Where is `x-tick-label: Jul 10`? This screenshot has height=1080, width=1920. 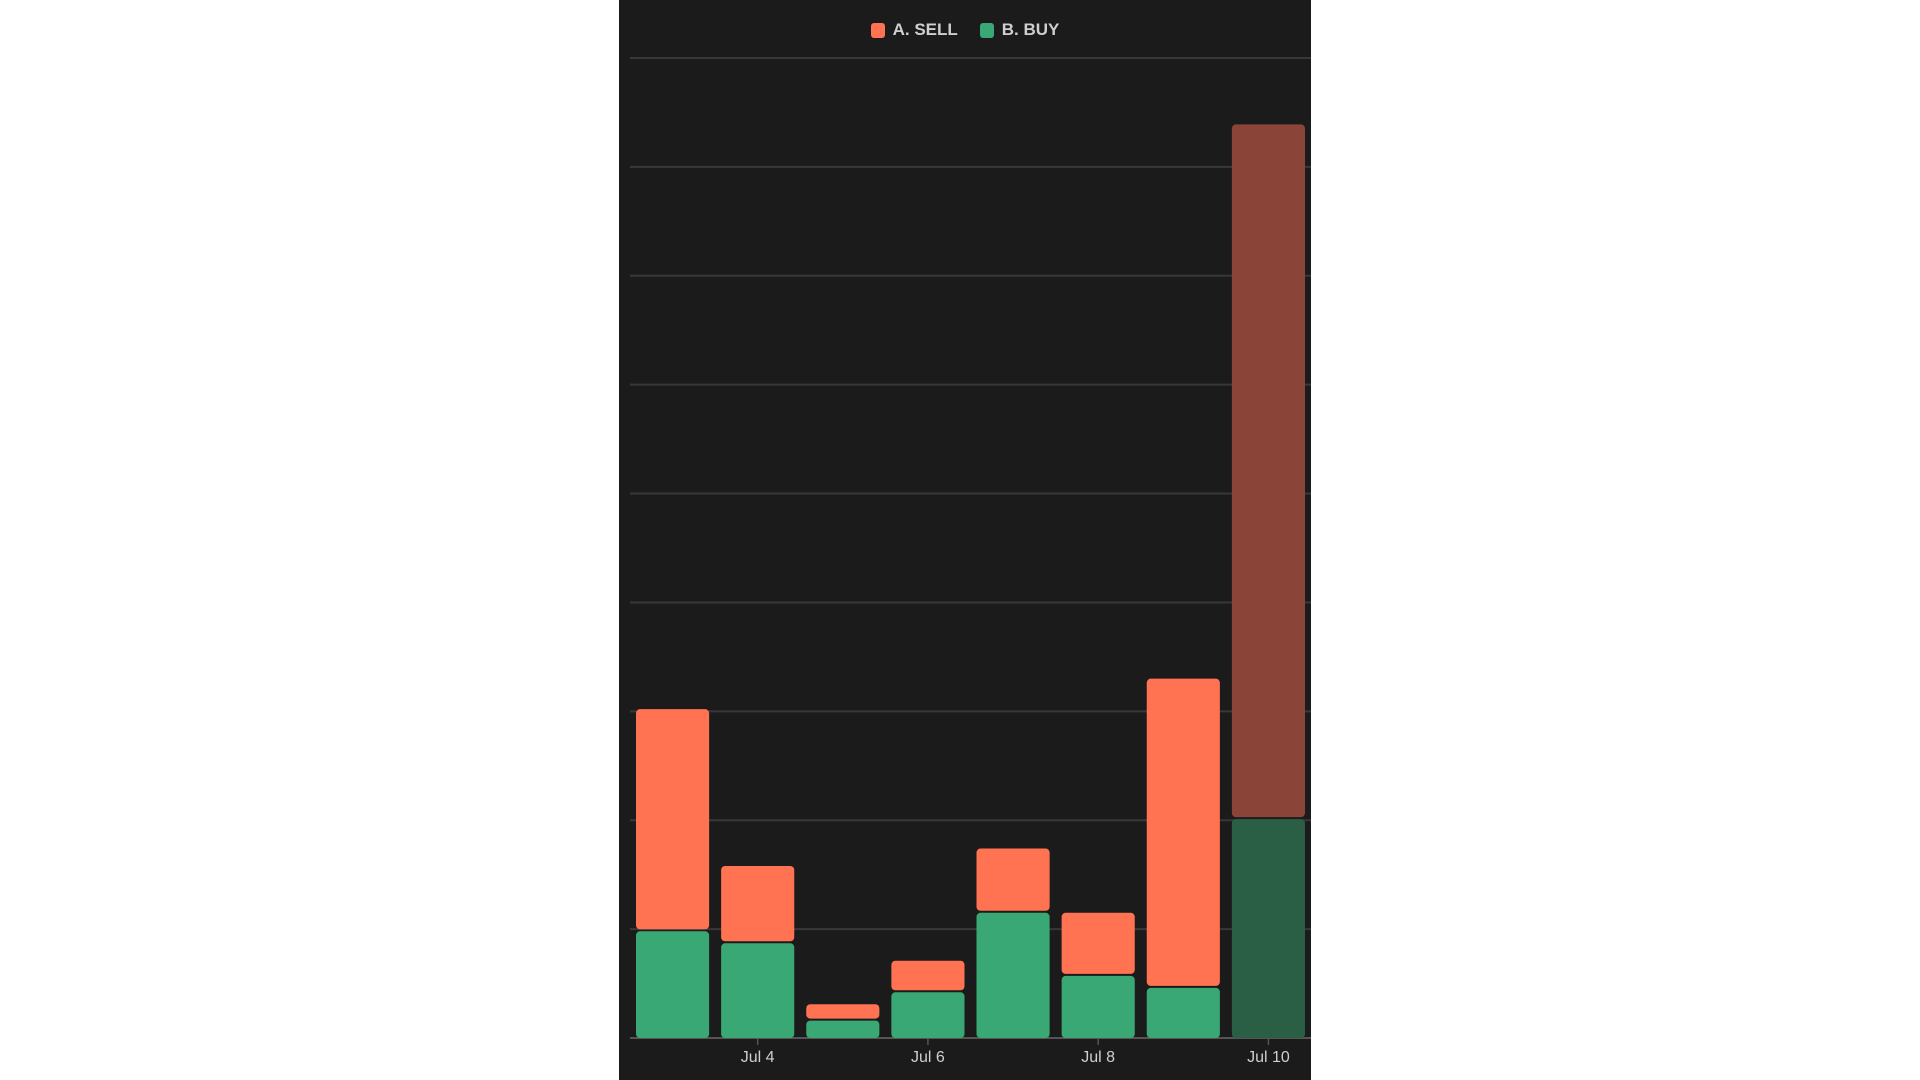 x-tick-label: Jul 10 is located at coordinates (1268, 1057).